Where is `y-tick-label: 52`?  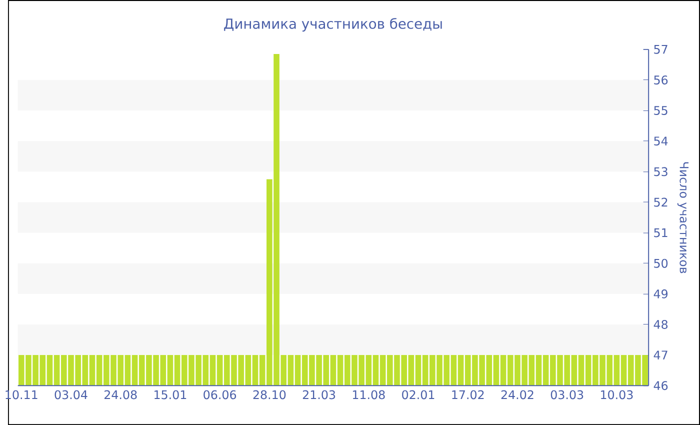
y-tick-label: 52 is located at coordinates (661, 202).